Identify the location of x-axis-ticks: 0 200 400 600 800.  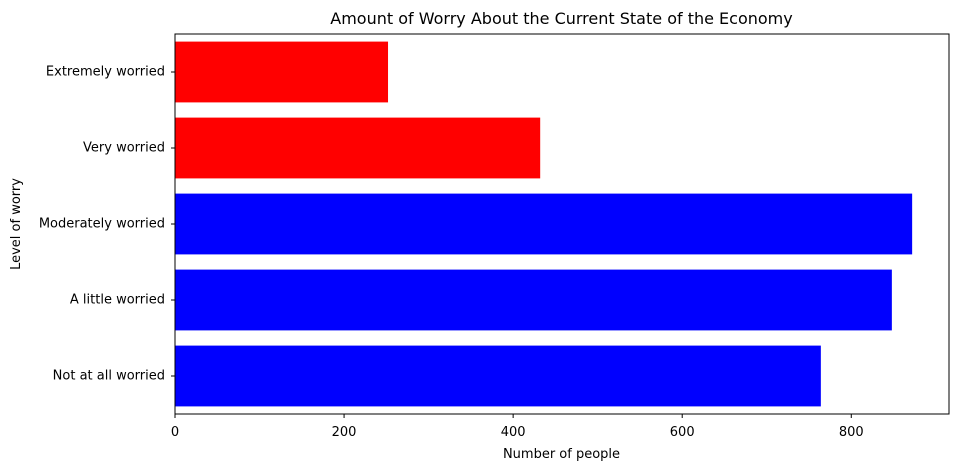
(517, 427).